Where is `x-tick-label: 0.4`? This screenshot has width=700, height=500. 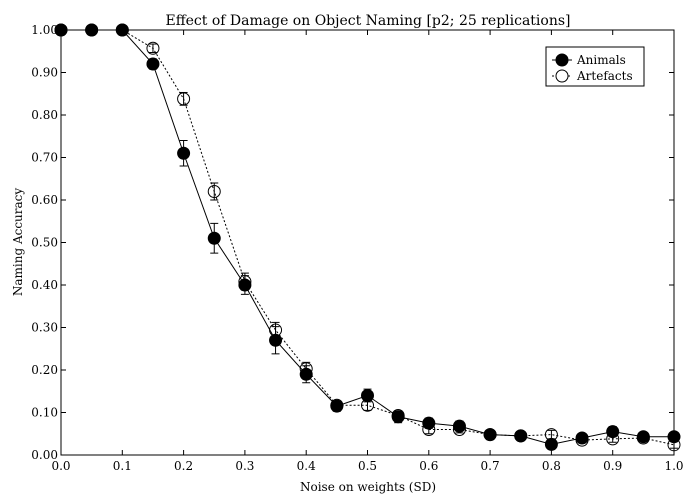 x-tick-label: 0.4 is located at coordinates (306, 466).